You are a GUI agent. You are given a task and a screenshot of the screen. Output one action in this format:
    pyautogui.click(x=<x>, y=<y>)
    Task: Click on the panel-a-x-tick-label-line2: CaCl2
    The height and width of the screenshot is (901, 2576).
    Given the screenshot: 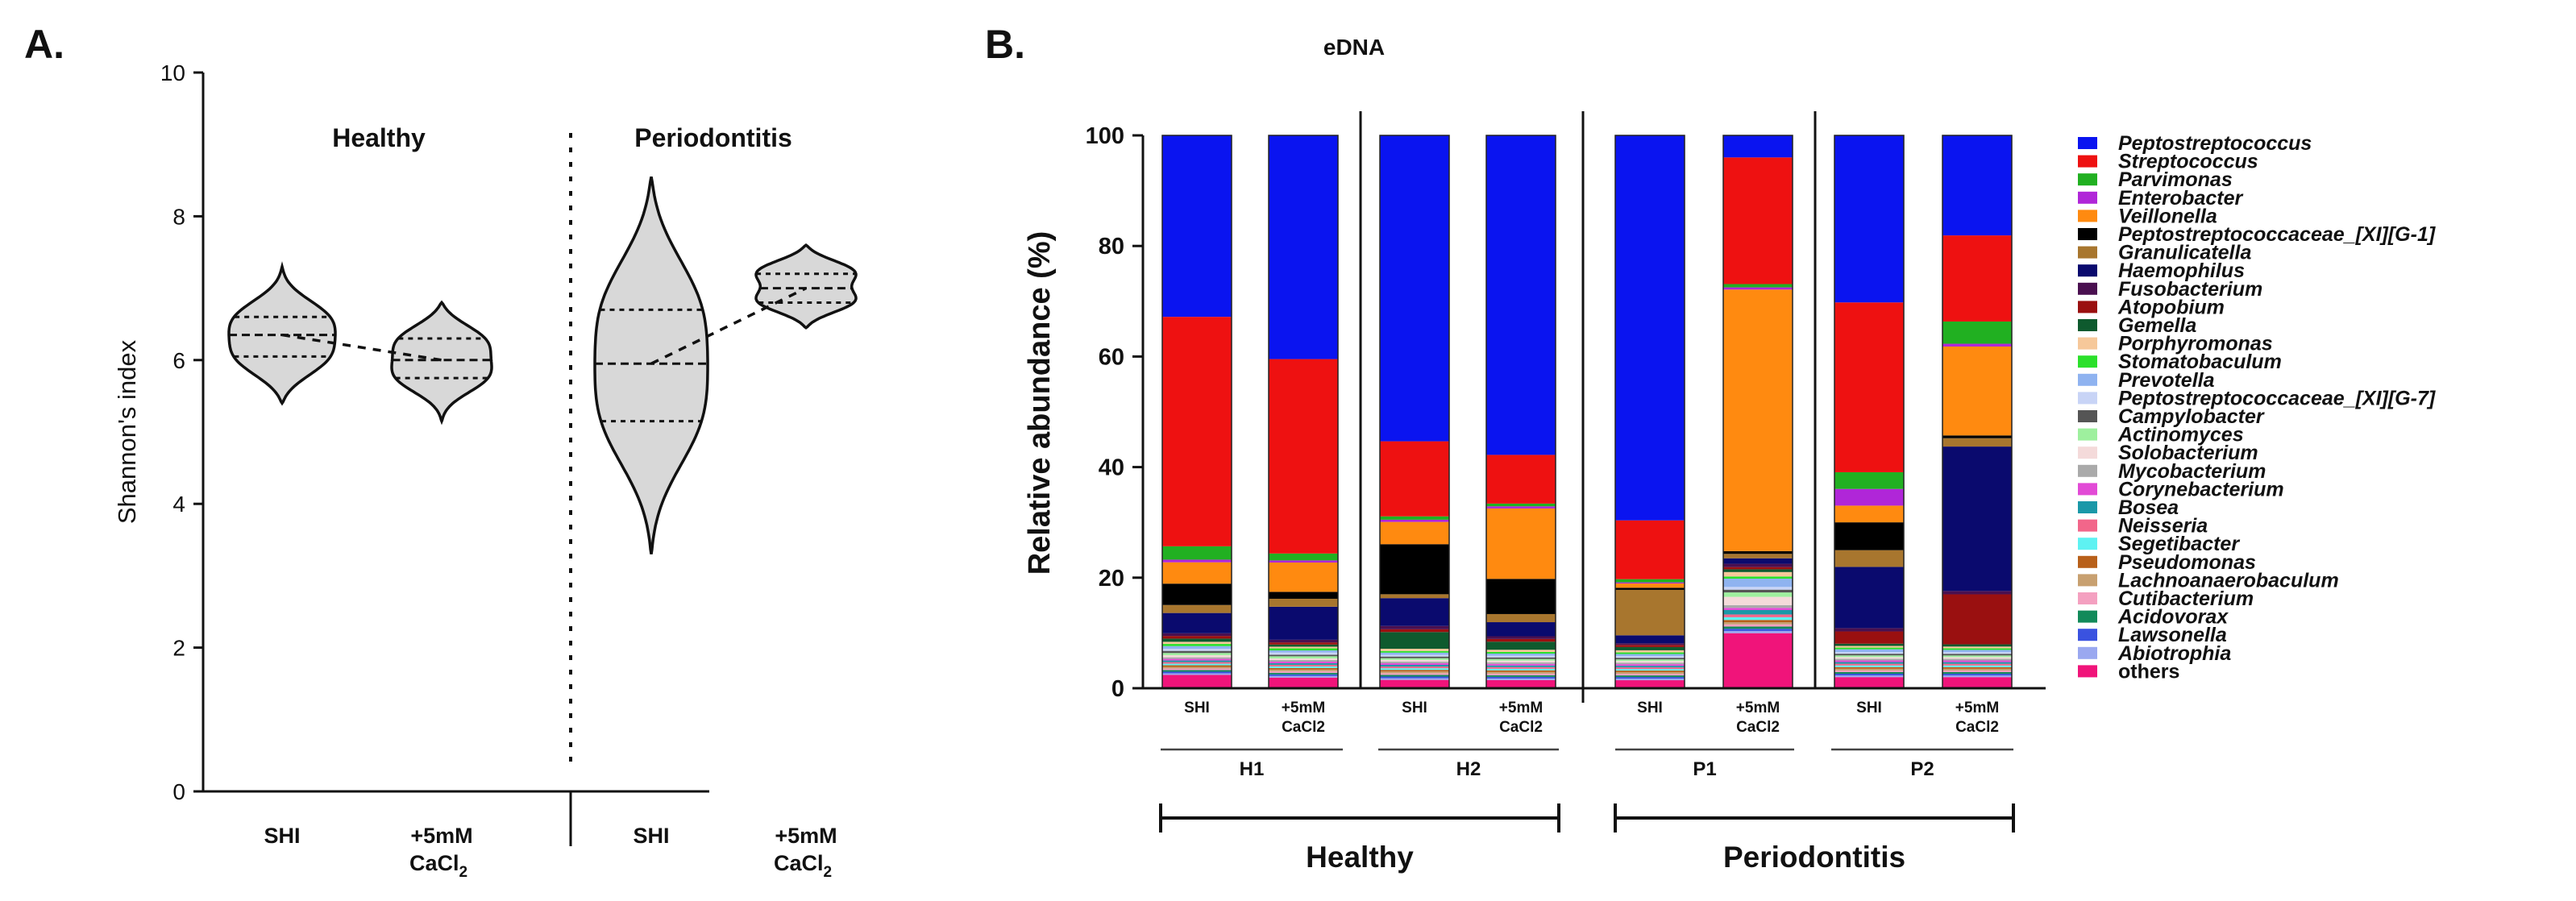 What is the action you would take?
    pyautogui.click(x=438, y=866)
    